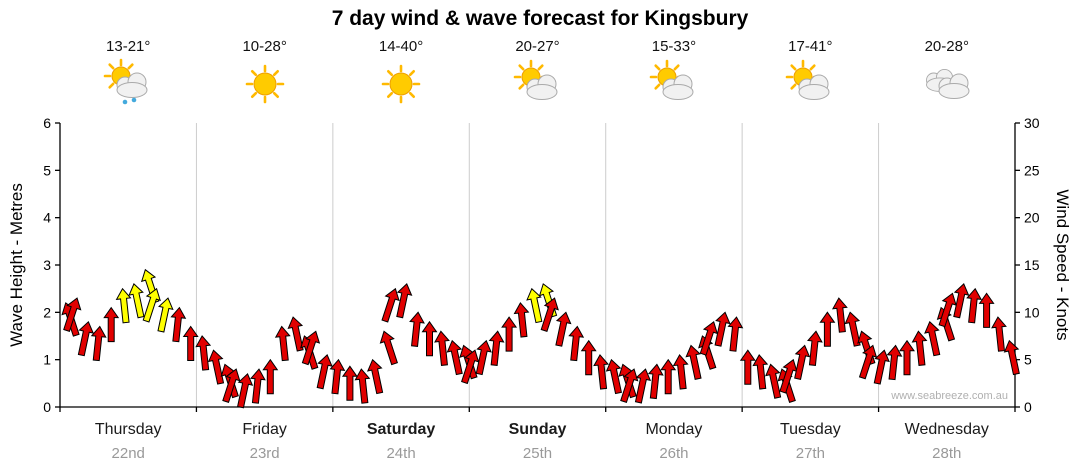 This screenshot has height=475, width=1080. What do you see at coordinates (134, 100) in the screenshot?
I see `rain-drop` at bounding box center [134, 100].